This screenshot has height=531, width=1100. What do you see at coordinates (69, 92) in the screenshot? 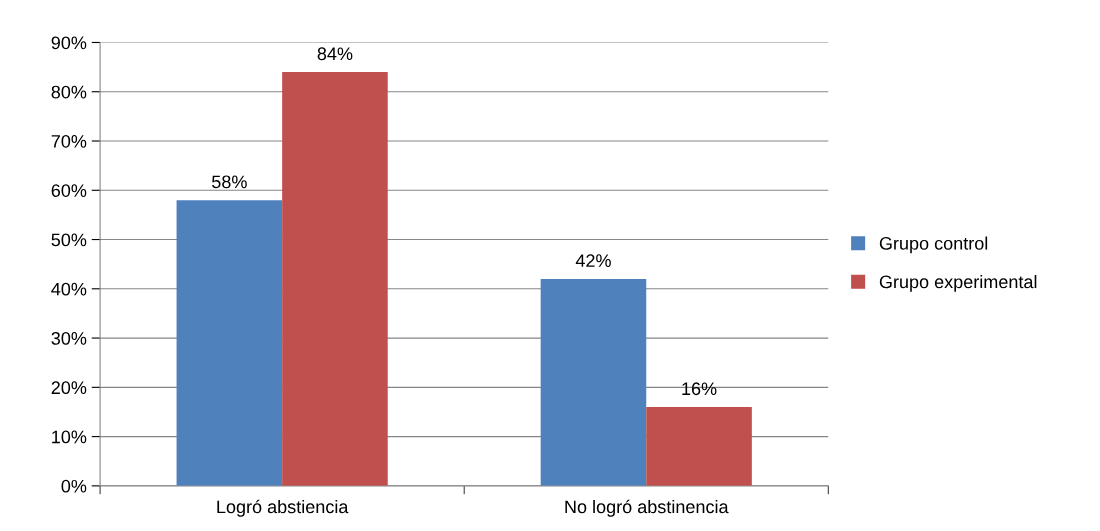
I see `y-tick-label: 80%` at bounding box center [69, 92].